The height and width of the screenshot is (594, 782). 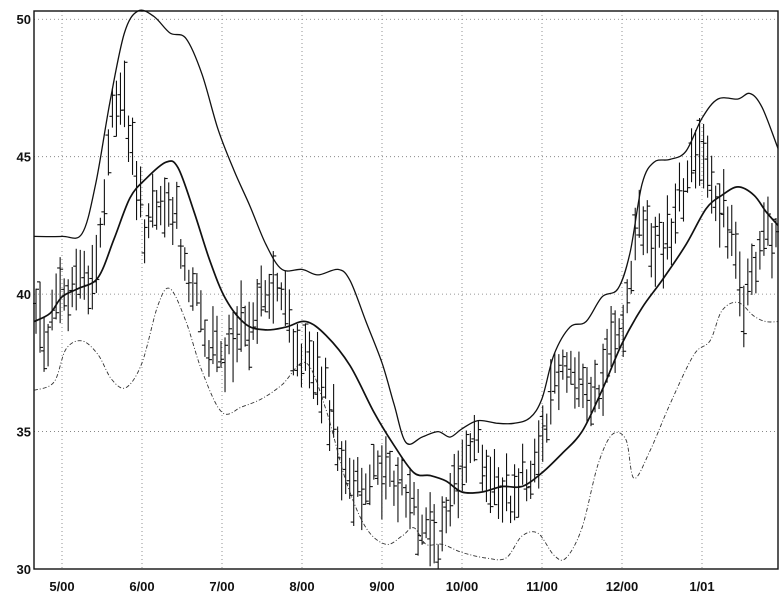 I want to click on x-tick-label: 12/00, so click(x=622, y=586).